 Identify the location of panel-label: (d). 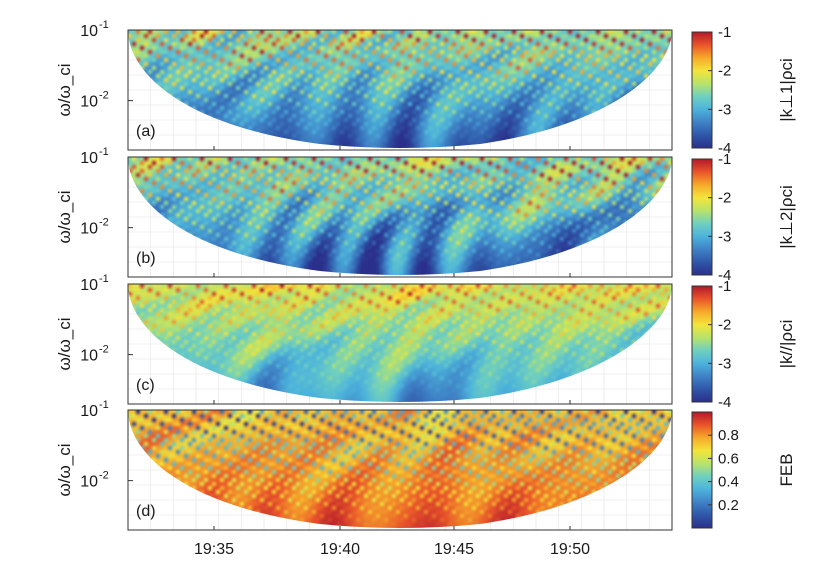
(146, 511).